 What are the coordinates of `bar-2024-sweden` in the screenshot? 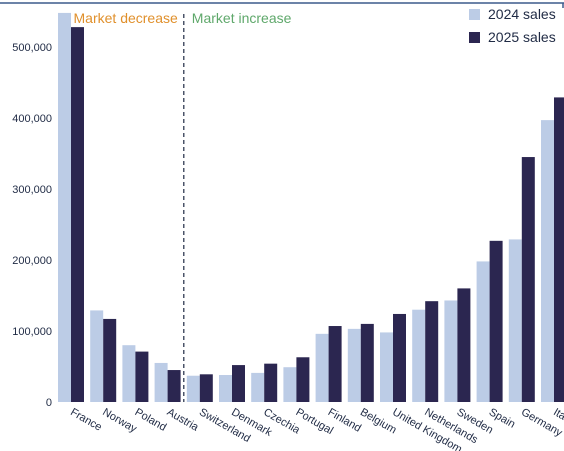 It's located at (451, 351).